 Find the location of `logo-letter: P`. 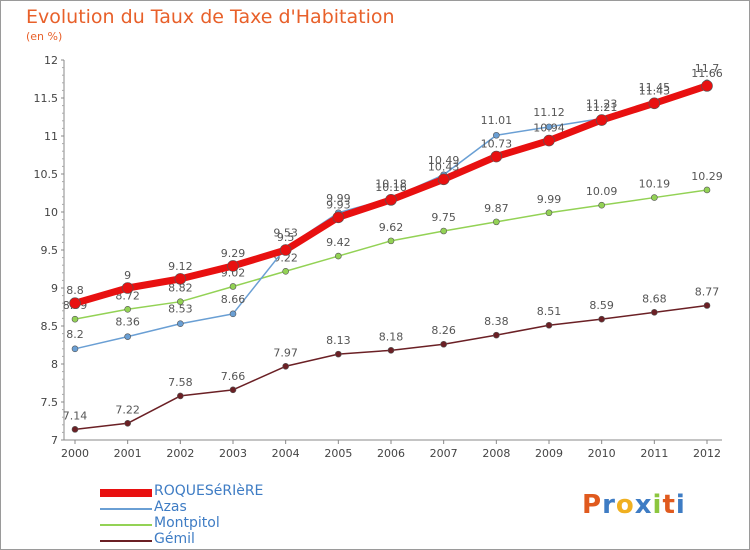

logo-letter: P is located at coordinates (592, 505).